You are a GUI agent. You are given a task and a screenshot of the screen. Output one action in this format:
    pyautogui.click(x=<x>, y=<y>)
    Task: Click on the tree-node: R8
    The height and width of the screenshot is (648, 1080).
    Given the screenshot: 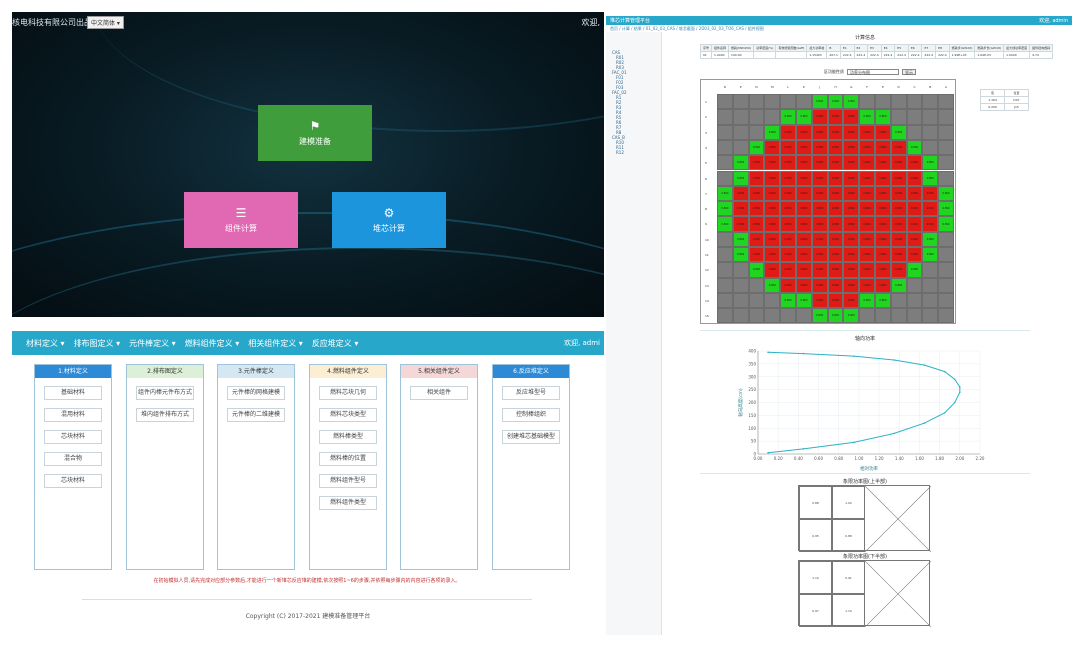 What is the action you would take?
    pyautogui.click(x=619, y=132)
    